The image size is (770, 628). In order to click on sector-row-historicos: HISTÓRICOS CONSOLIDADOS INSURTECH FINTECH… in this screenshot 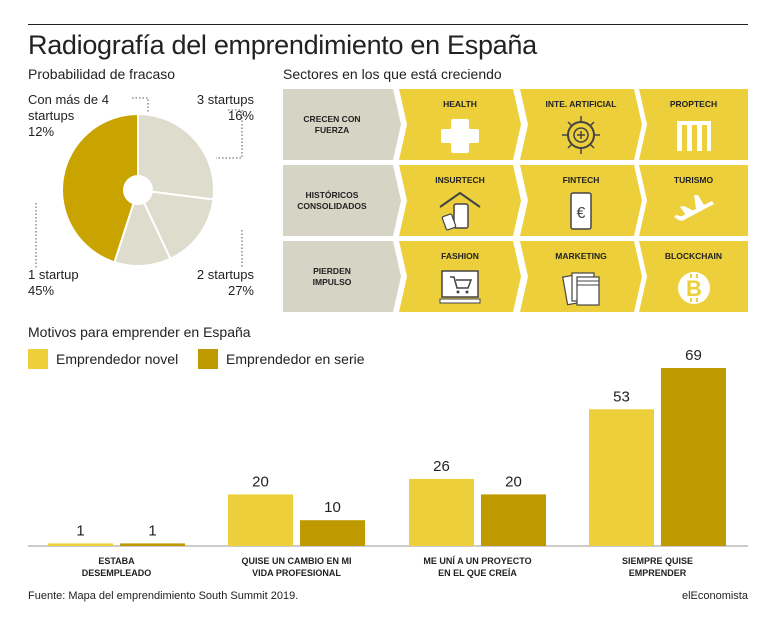, I will do `click(515, 200)`.